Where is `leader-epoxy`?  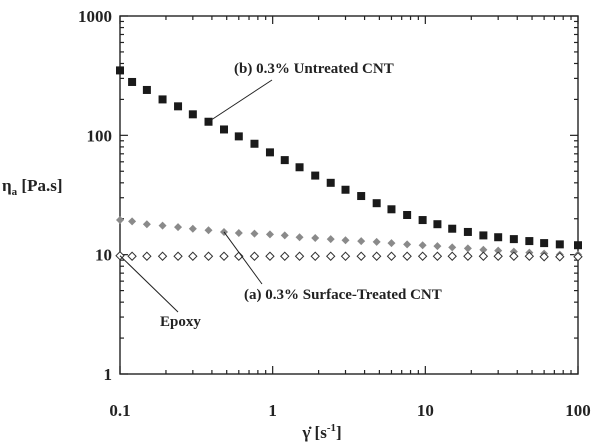
leader-epoxy is located at coordinates (149, 284).